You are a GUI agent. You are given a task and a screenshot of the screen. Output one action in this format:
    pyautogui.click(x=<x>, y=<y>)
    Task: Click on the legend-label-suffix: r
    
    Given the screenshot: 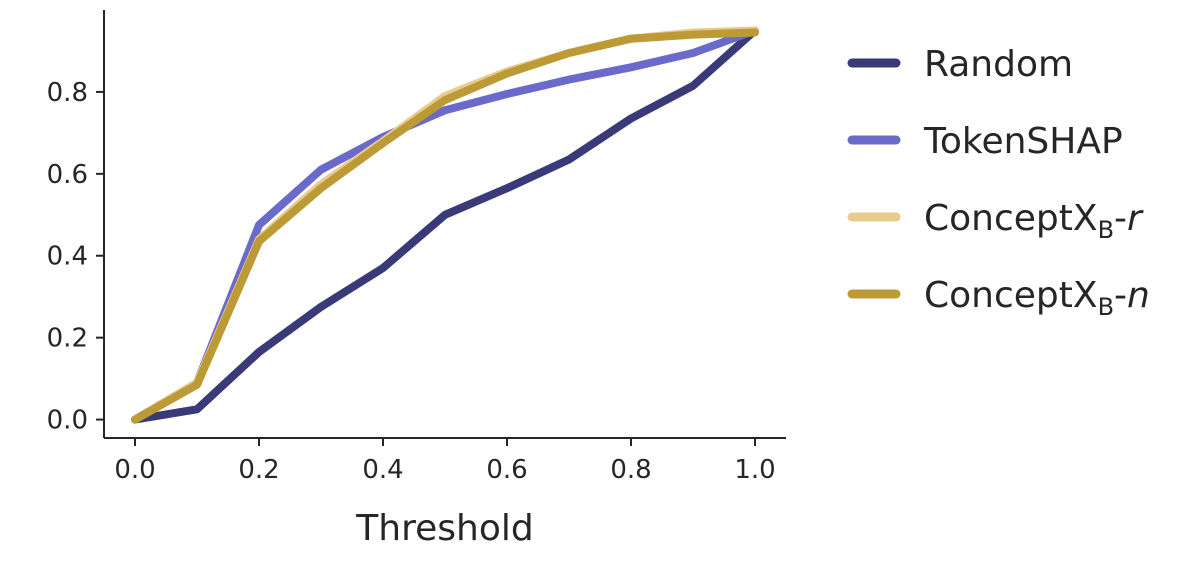 What is the action you would take?
    pyautogui.click(x=1135, y=218)
    